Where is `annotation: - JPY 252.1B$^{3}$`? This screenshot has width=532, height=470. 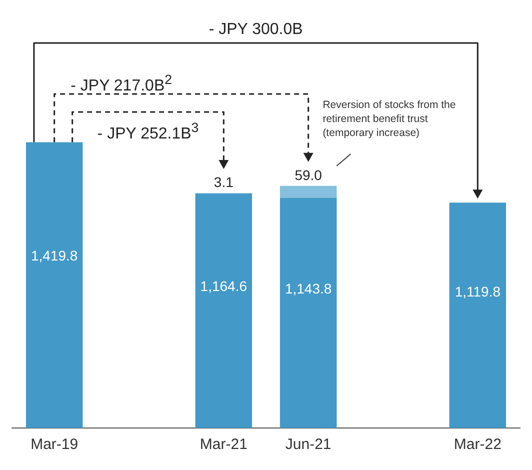 annotation: - JPY 252.1B$^{3}$ is located at coordinates (148, 132).